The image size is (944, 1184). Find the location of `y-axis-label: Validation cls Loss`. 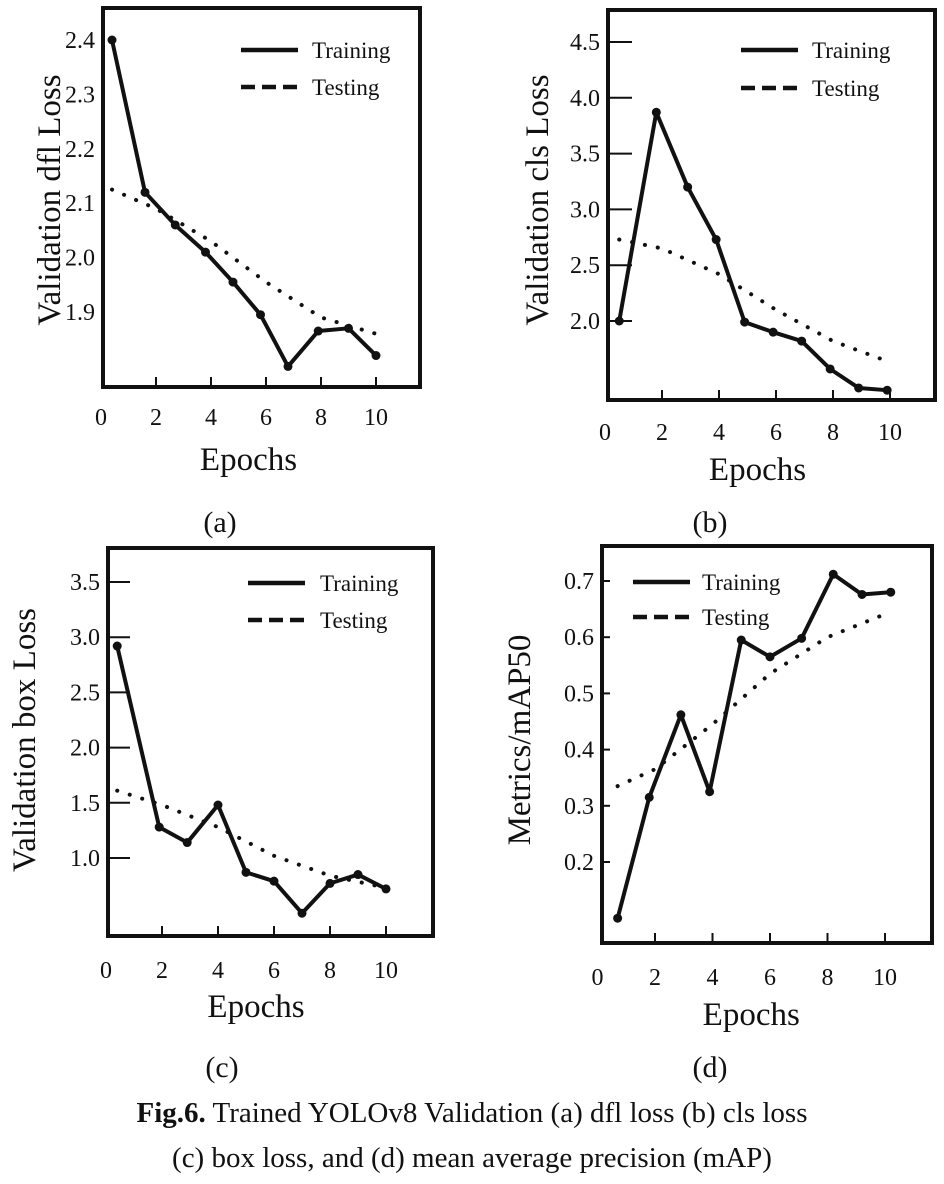

y-axis-label: Validation cls Loss is located at coordinates (538, 199).